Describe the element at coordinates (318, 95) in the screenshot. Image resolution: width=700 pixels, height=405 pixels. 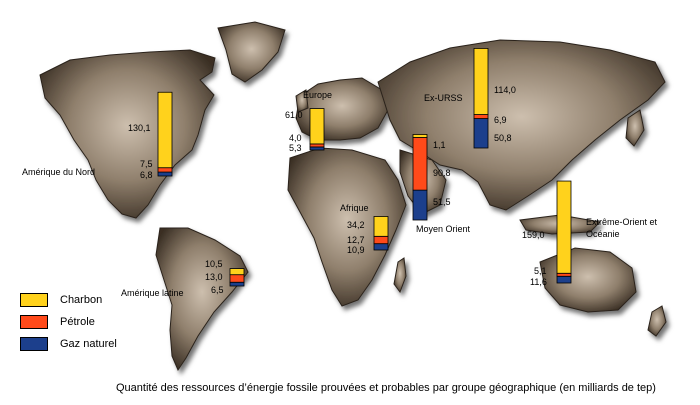
I see `region-name-europe: Europe` at that location.